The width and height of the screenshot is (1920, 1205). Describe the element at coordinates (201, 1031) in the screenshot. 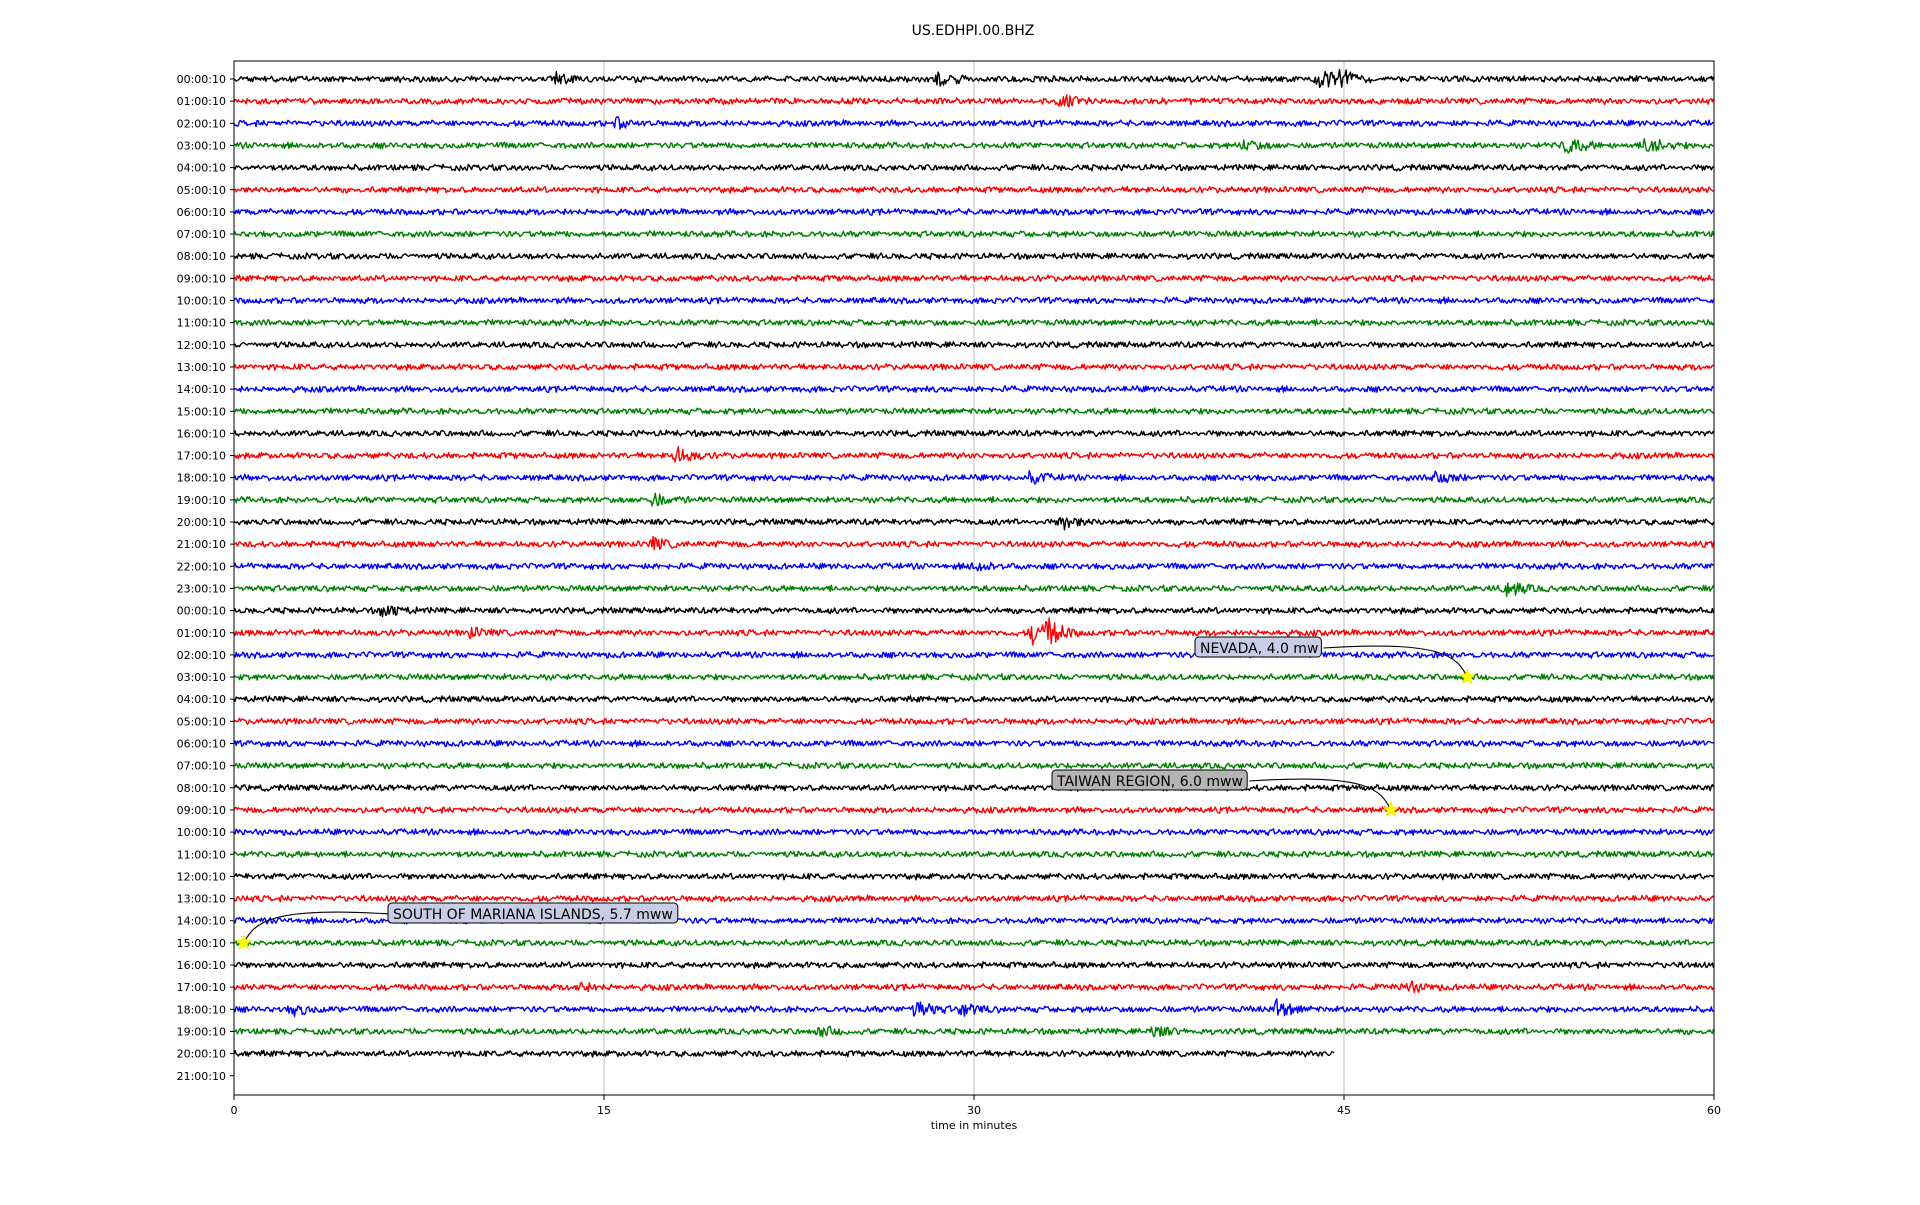

I see `row-label-43: 19:00:10` at that location.